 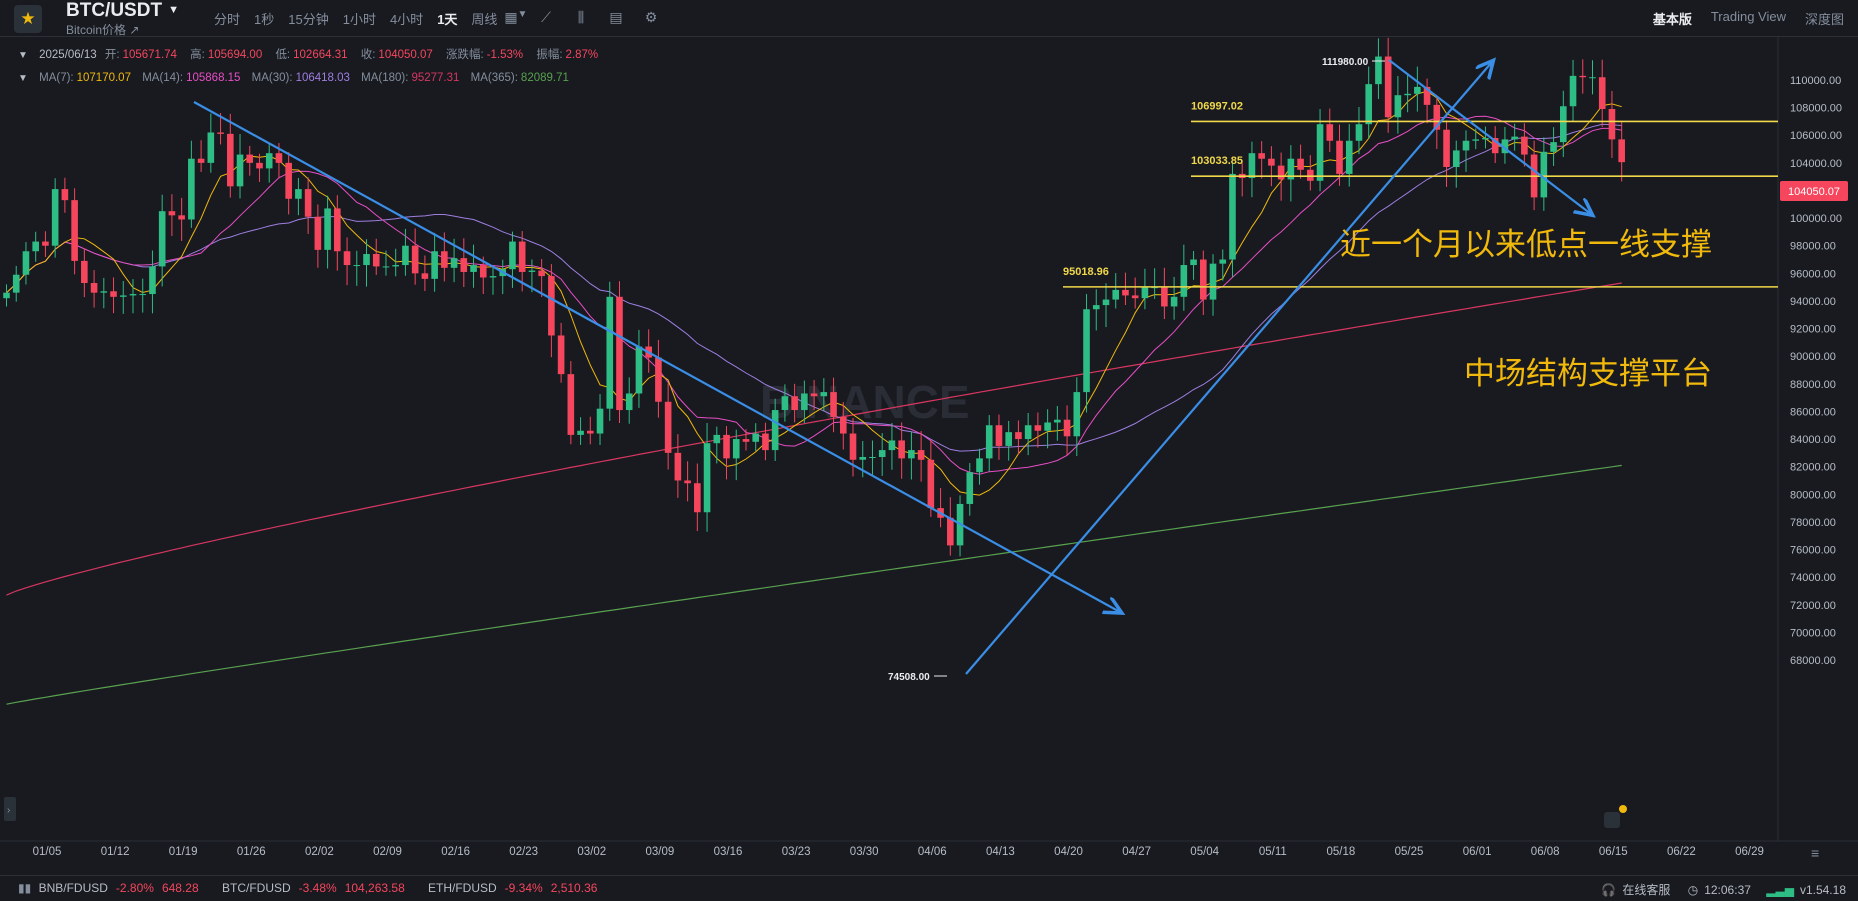 I want to click on candle-icon: ⫼, so click(x=581, y=17).